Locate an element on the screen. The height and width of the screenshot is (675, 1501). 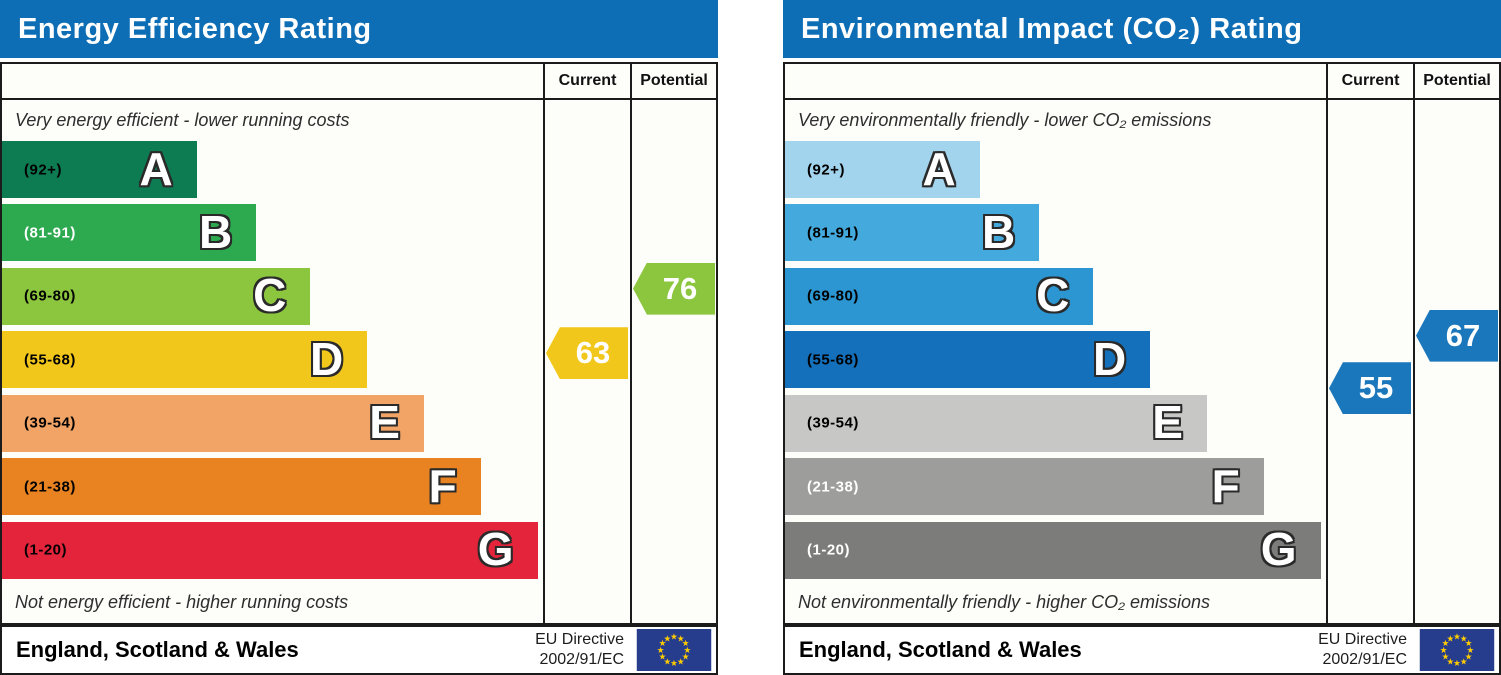
band-bar-g: (1-20) G is located at coordinates (270, 550).